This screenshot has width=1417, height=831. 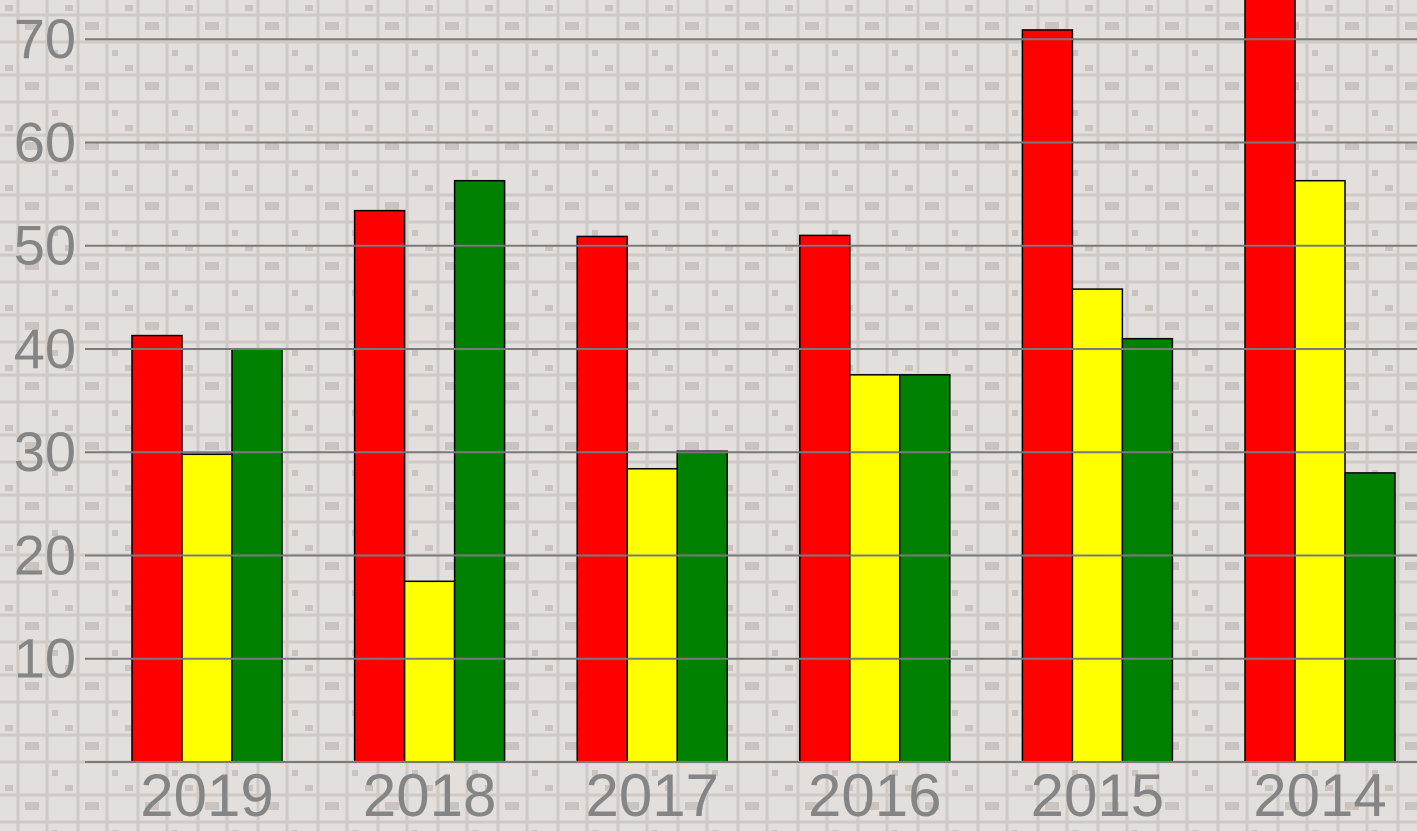 I want to click on y-tick-label: 20, so click(x=45, y=554).